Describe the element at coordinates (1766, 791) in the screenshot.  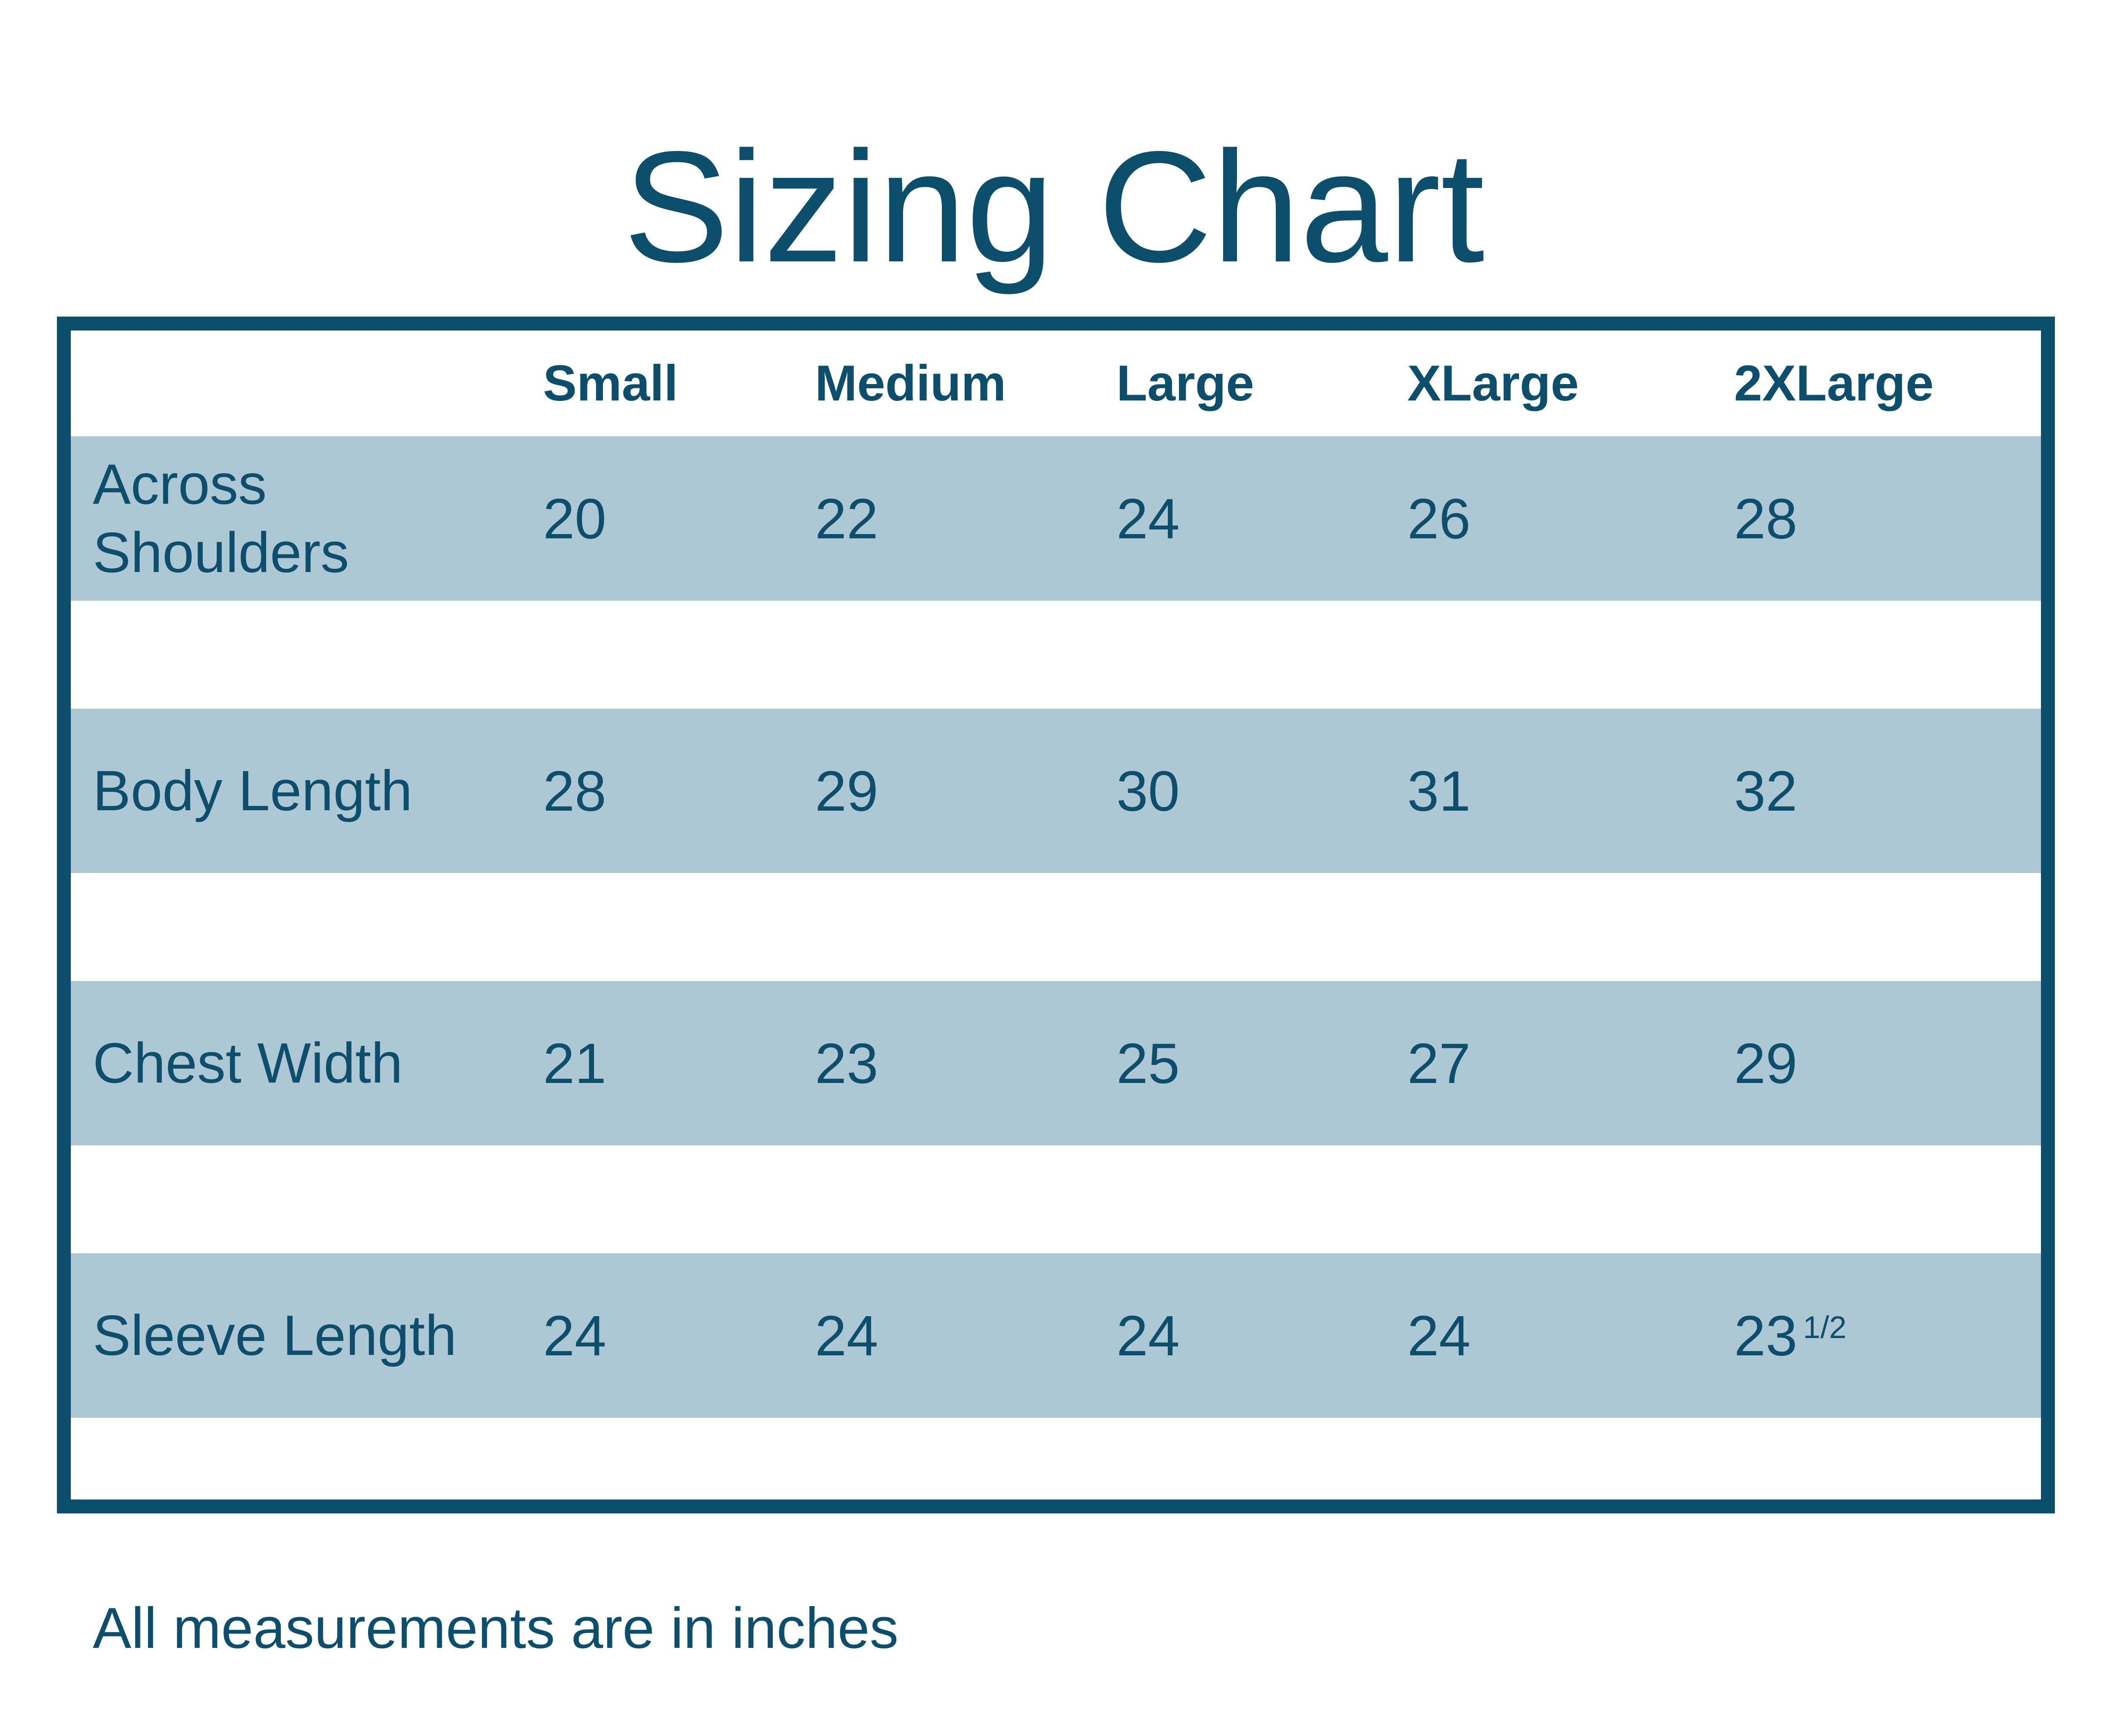
I see `value-cell: 32` at that location.